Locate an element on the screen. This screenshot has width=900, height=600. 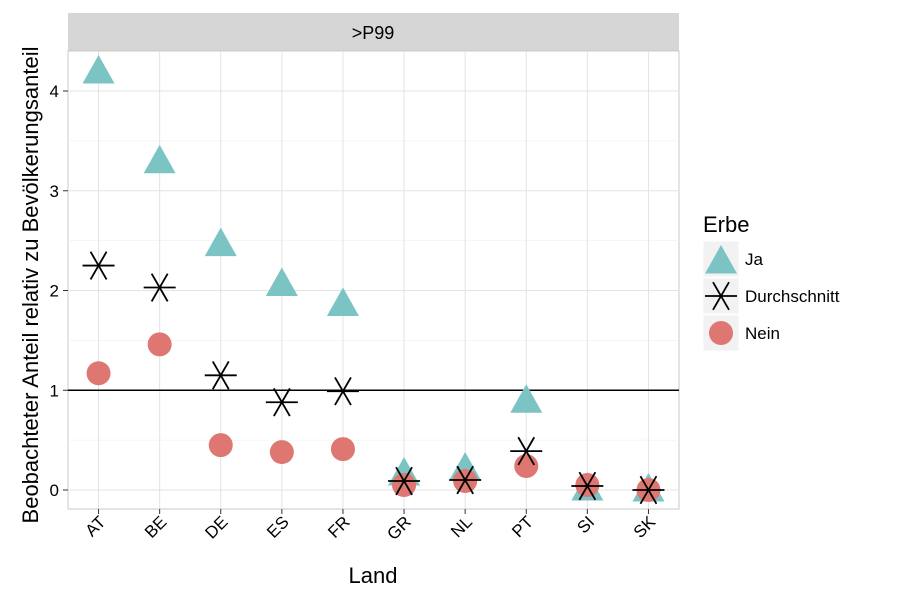
legend: Erbe Ja Durchschnitt Nein is located at coordinates (771, 282).